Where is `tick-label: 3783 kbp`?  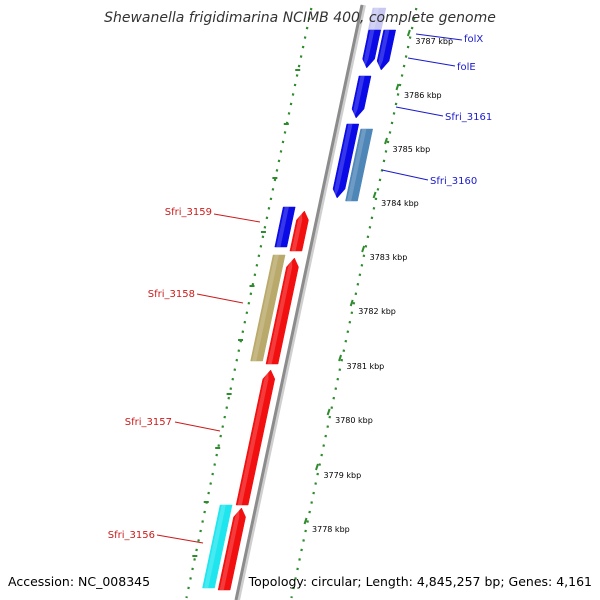 tick-label: 3783 kbp is located at coordinates (389, 257).